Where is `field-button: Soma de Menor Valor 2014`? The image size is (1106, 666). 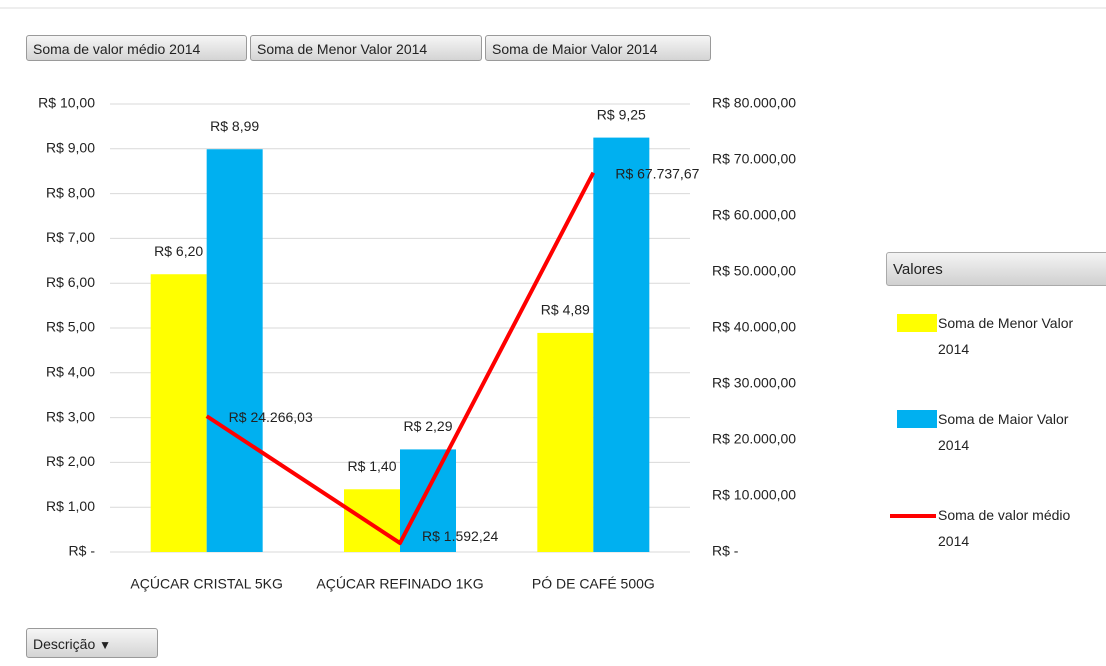
field-button: Soma de Menor Valor 2014 is located at coordinates (366, 48).